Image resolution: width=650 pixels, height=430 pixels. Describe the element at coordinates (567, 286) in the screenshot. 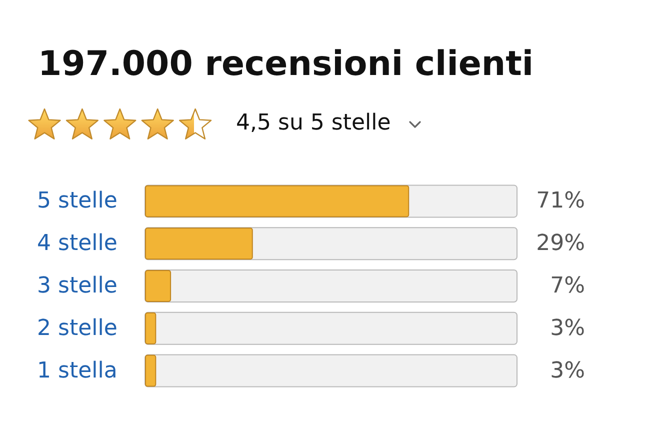

I see `data-label: 7%` at that location.